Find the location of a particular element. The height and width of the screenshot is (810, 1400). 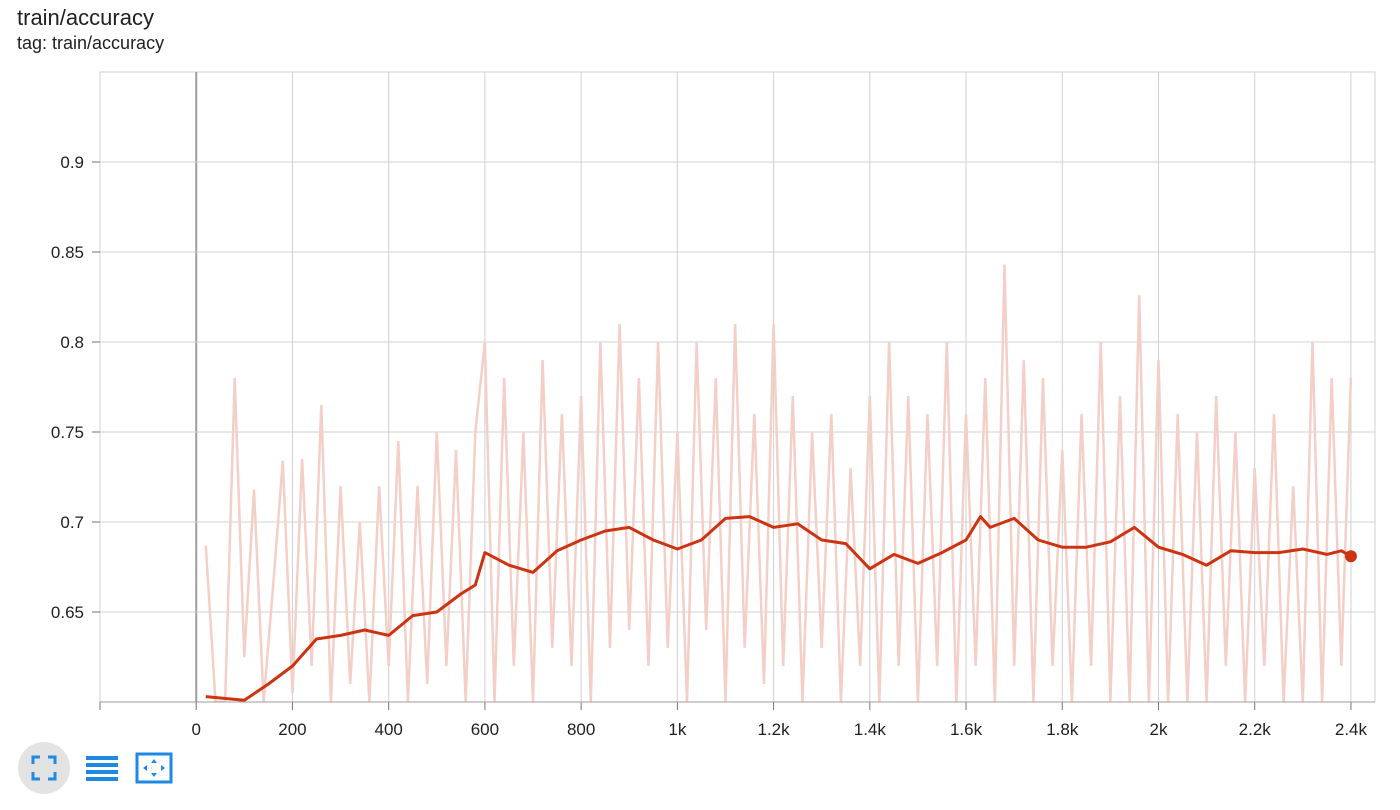

x-tick-label: 400 is located at coordinates (388, 729).